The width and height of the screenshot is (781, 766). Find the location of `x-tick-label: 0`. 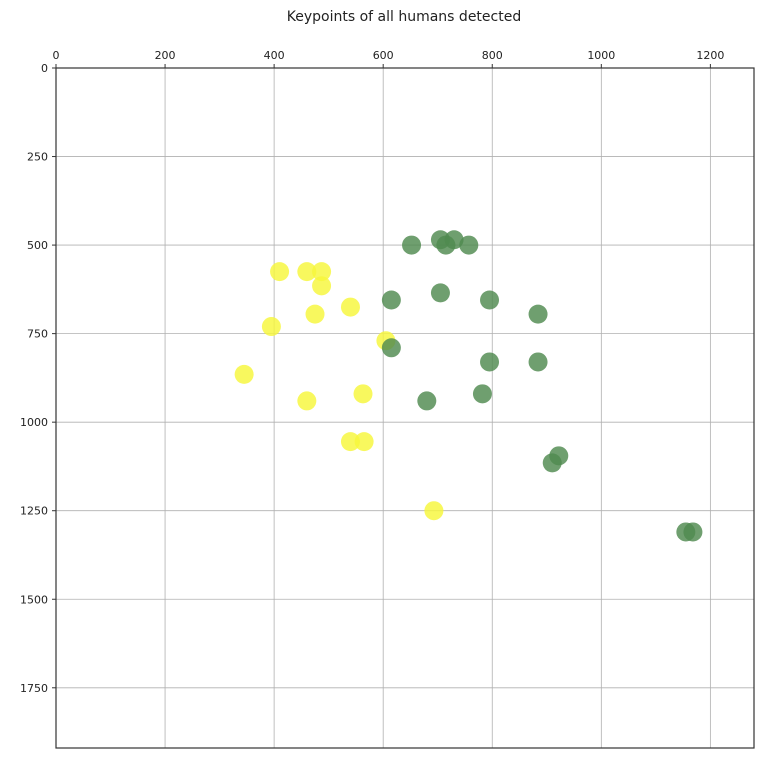

x-tick-label: 0 is located at coordinates (56, 55).